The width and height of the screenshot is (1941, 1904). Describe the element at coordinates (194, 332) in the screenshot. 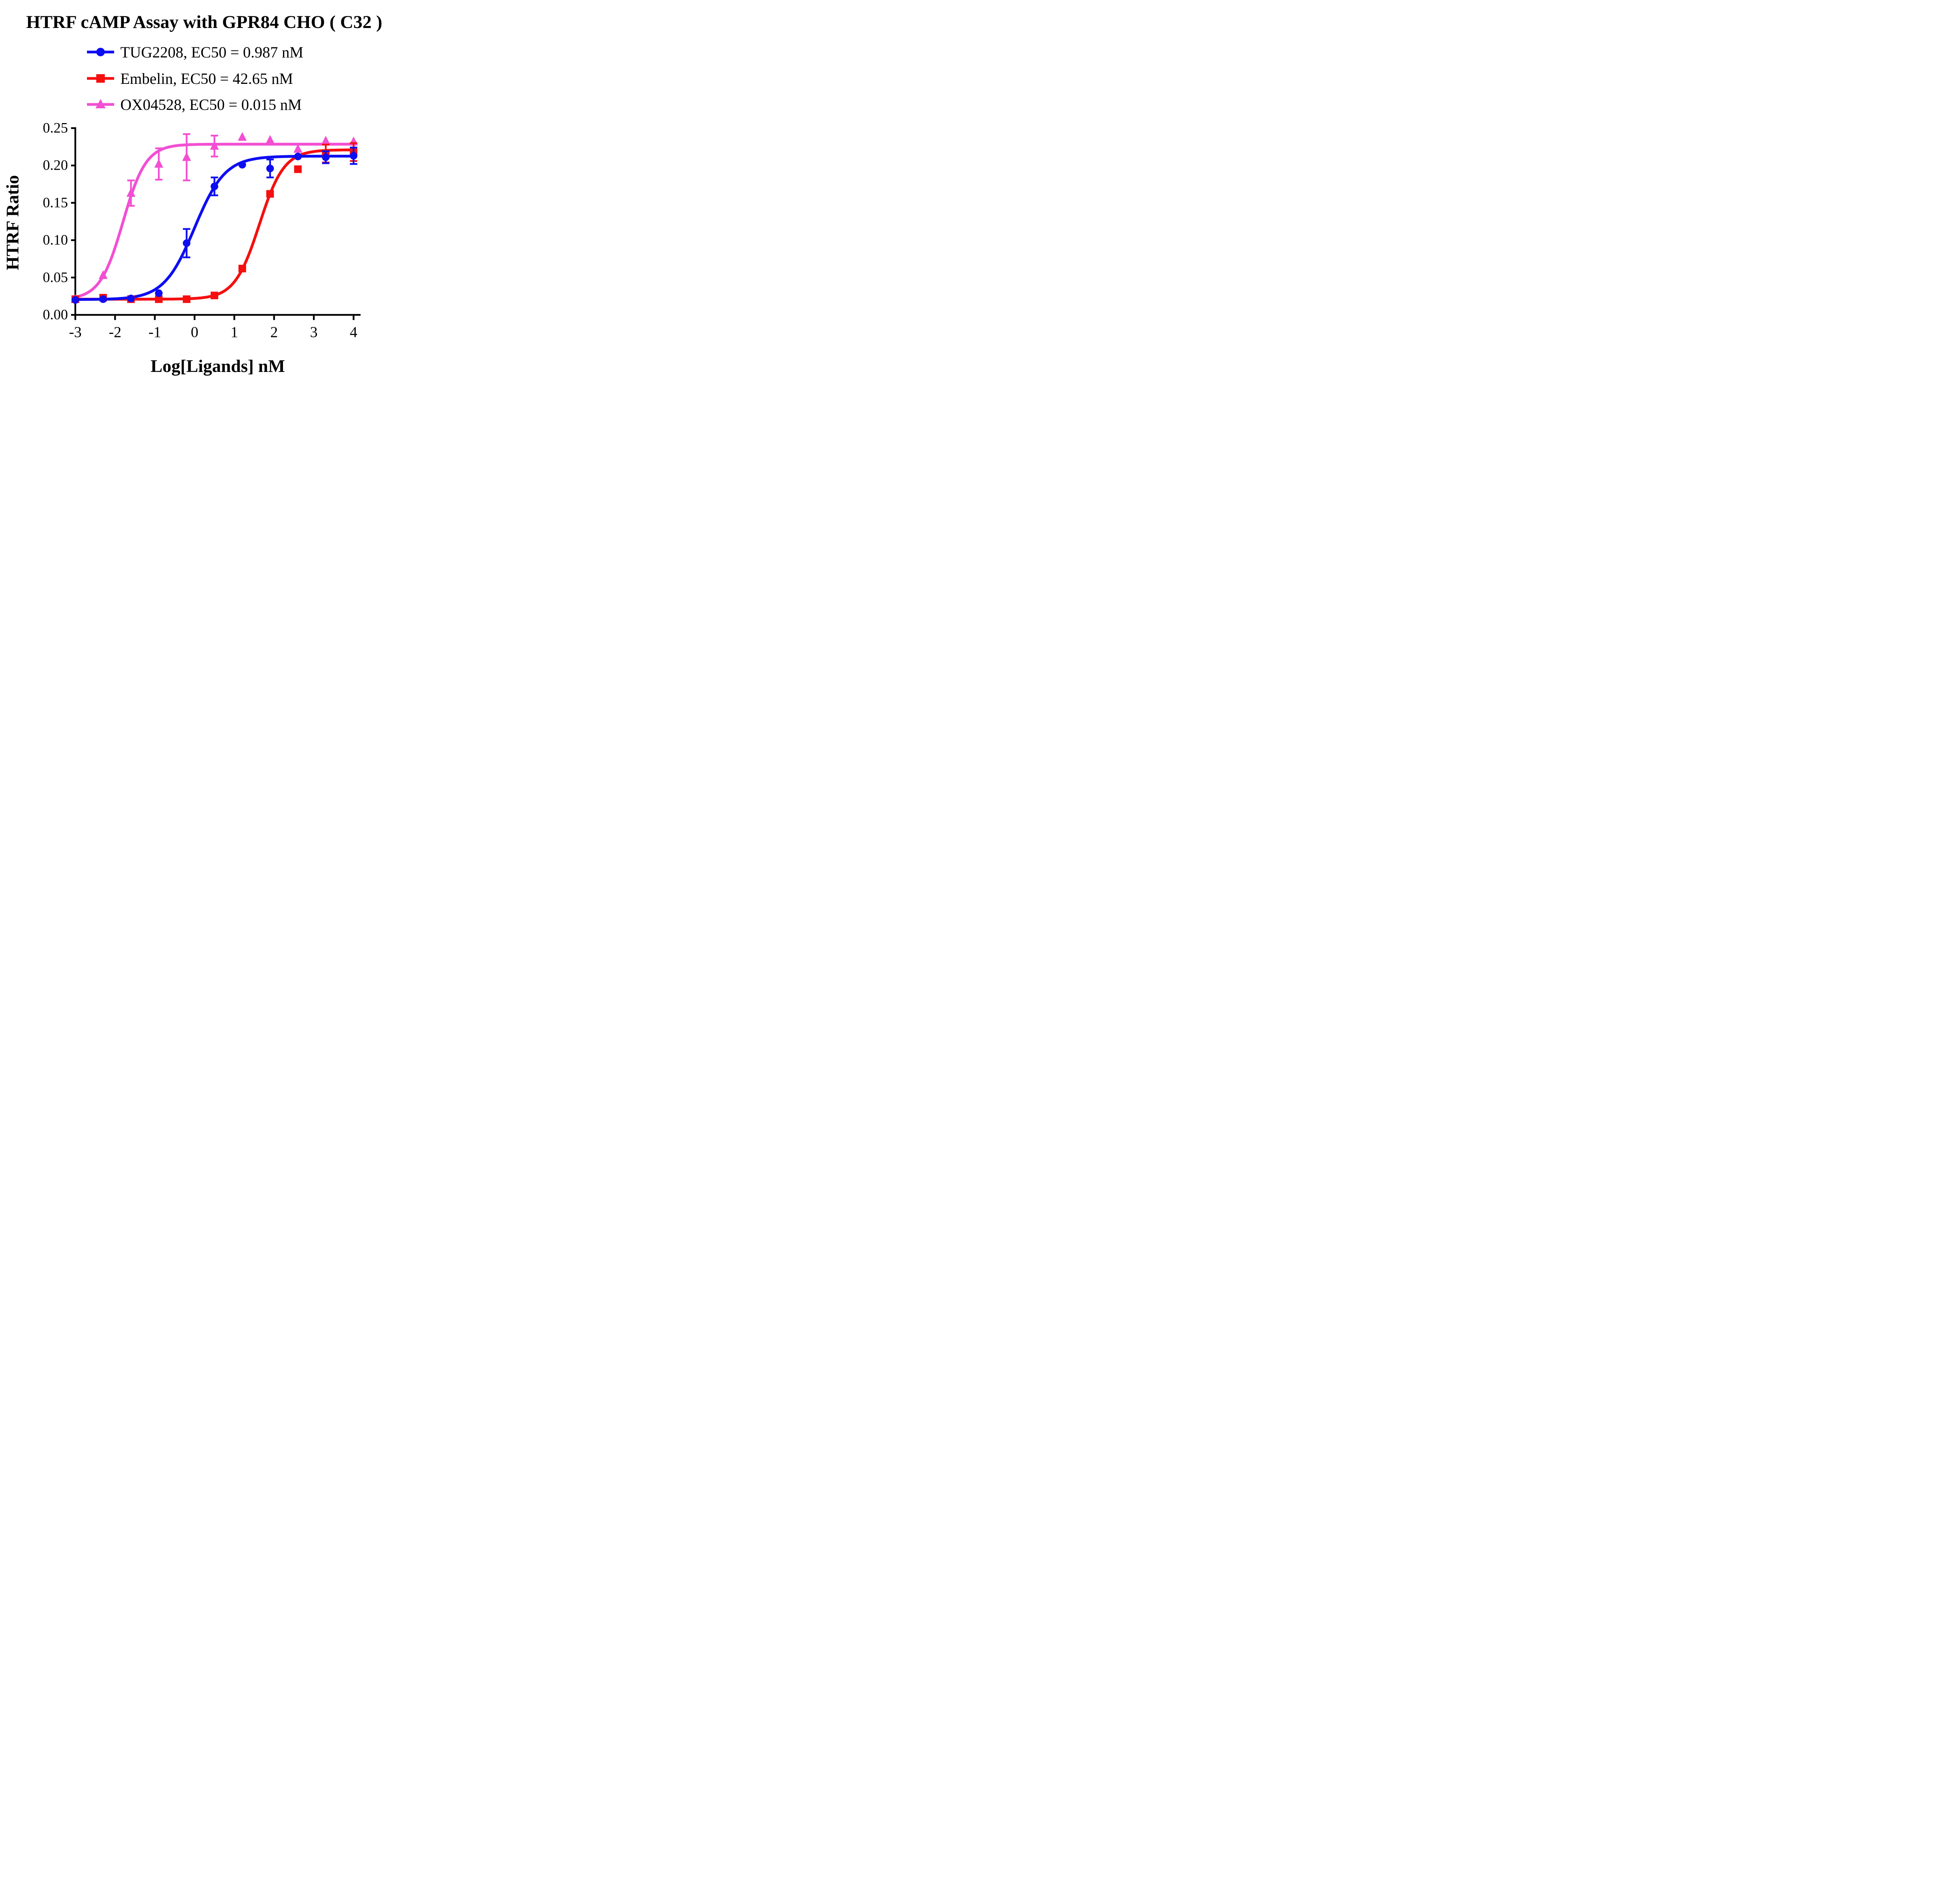

I see `x-tick-label: 0` at that location.